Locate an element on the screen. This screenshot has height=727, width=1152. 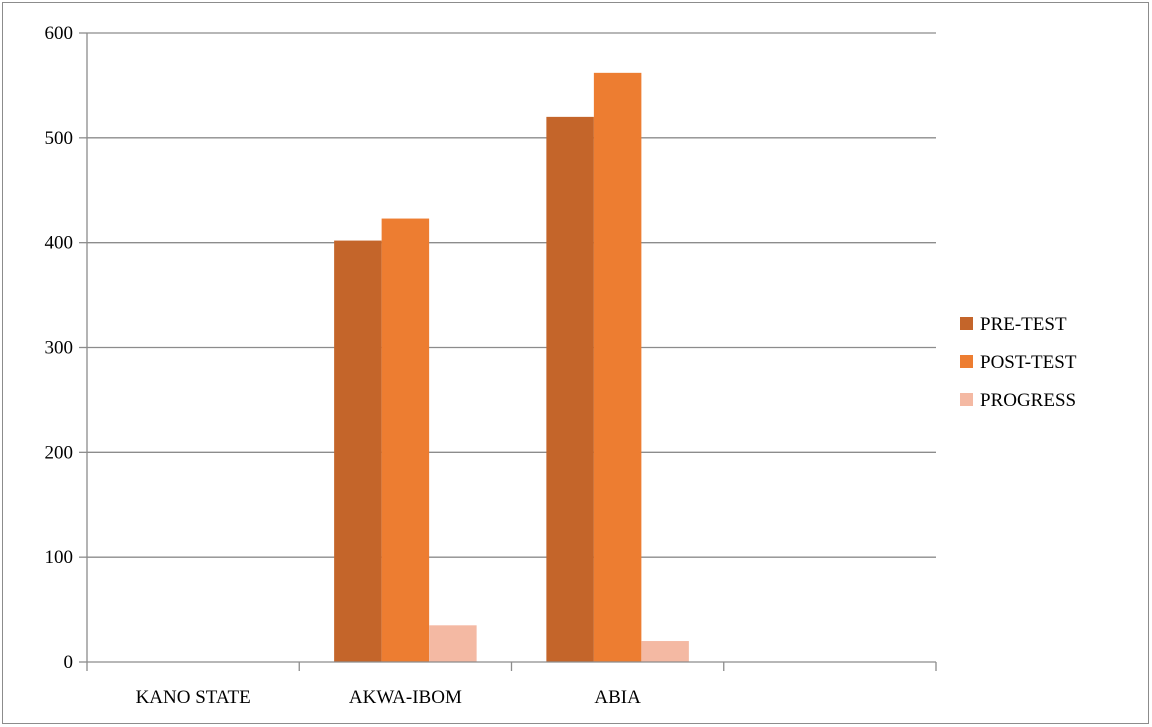
legend: PRE-TEST POST-TEST PROGRESS is located at coordinates (1018, 362).